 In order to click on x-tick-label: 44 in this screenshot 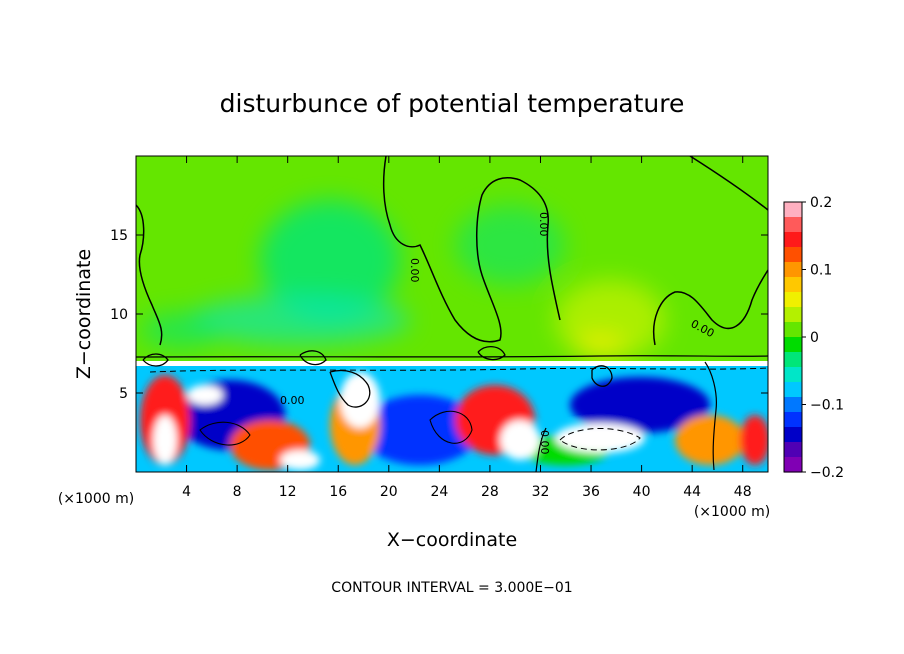, I will do `click(692, 492)`.